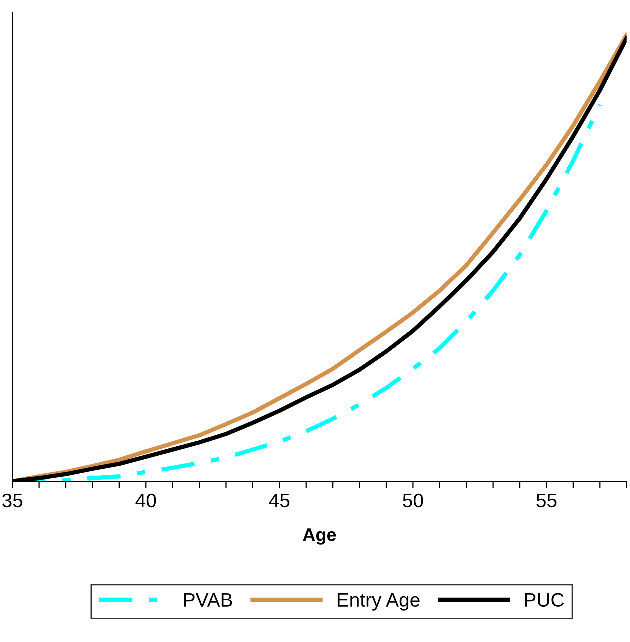  What do you see at coordinates (208, 600) in the screenshot?
I see `legend-label: PVAB` at bounding box center [208, 600].